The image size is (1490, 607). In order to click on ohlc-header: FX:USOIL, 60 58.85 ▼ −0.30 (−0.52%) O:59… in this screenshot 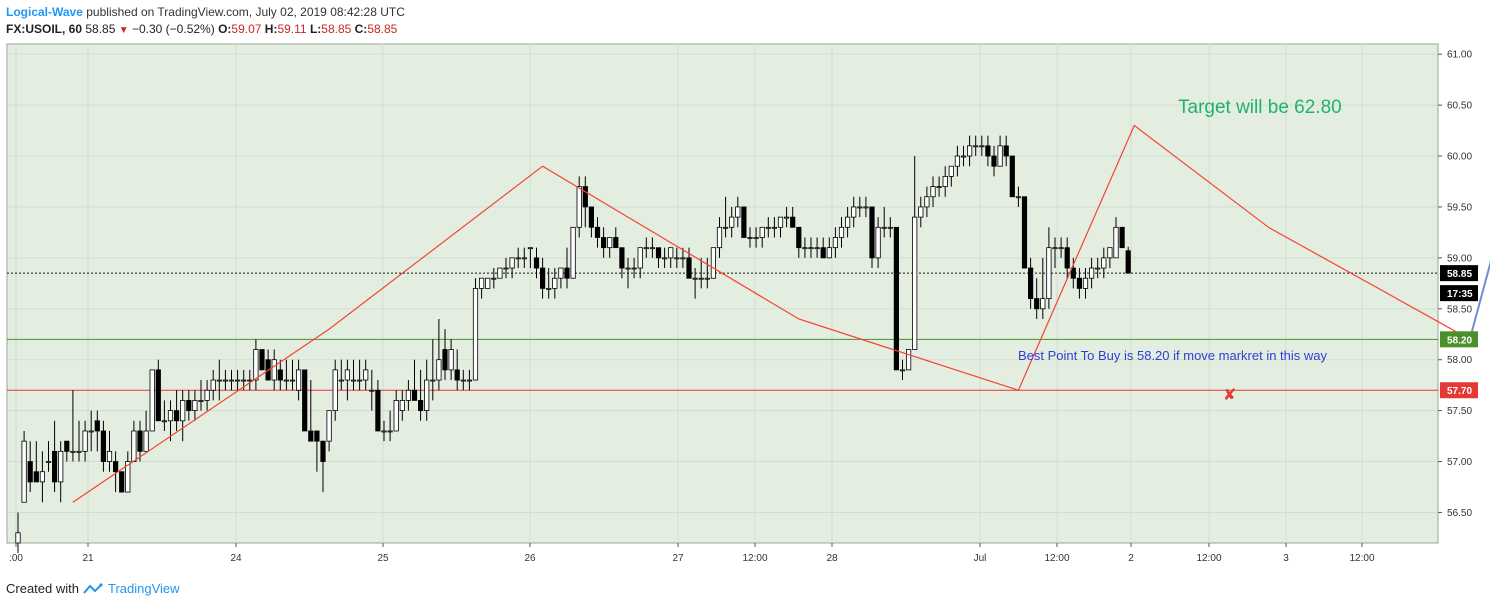, I will do `click(201, 29)`.